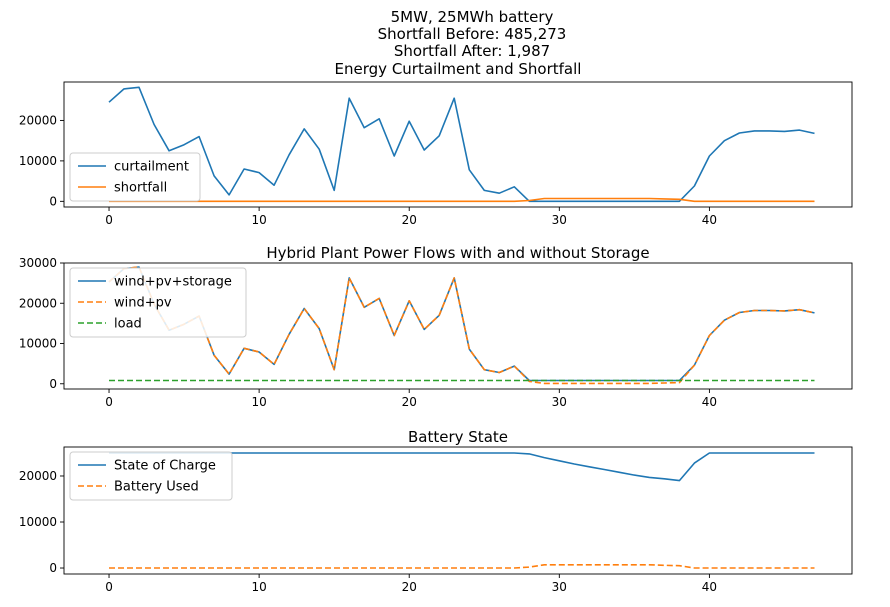  I want to click on panel-3-title: Battery State, so click(458, 437).